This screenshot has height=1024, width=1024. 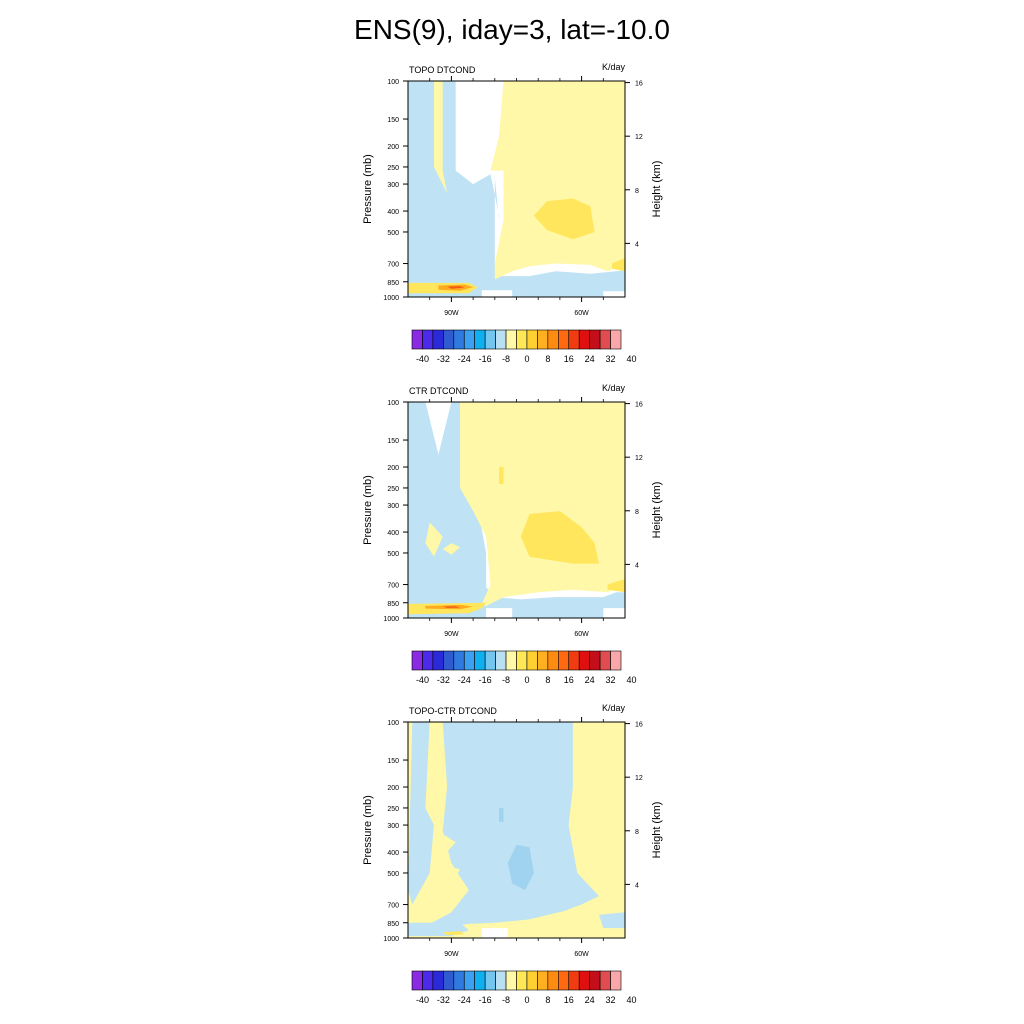 I want to click on y-tick-label: 400, so click(x=393, y=212).